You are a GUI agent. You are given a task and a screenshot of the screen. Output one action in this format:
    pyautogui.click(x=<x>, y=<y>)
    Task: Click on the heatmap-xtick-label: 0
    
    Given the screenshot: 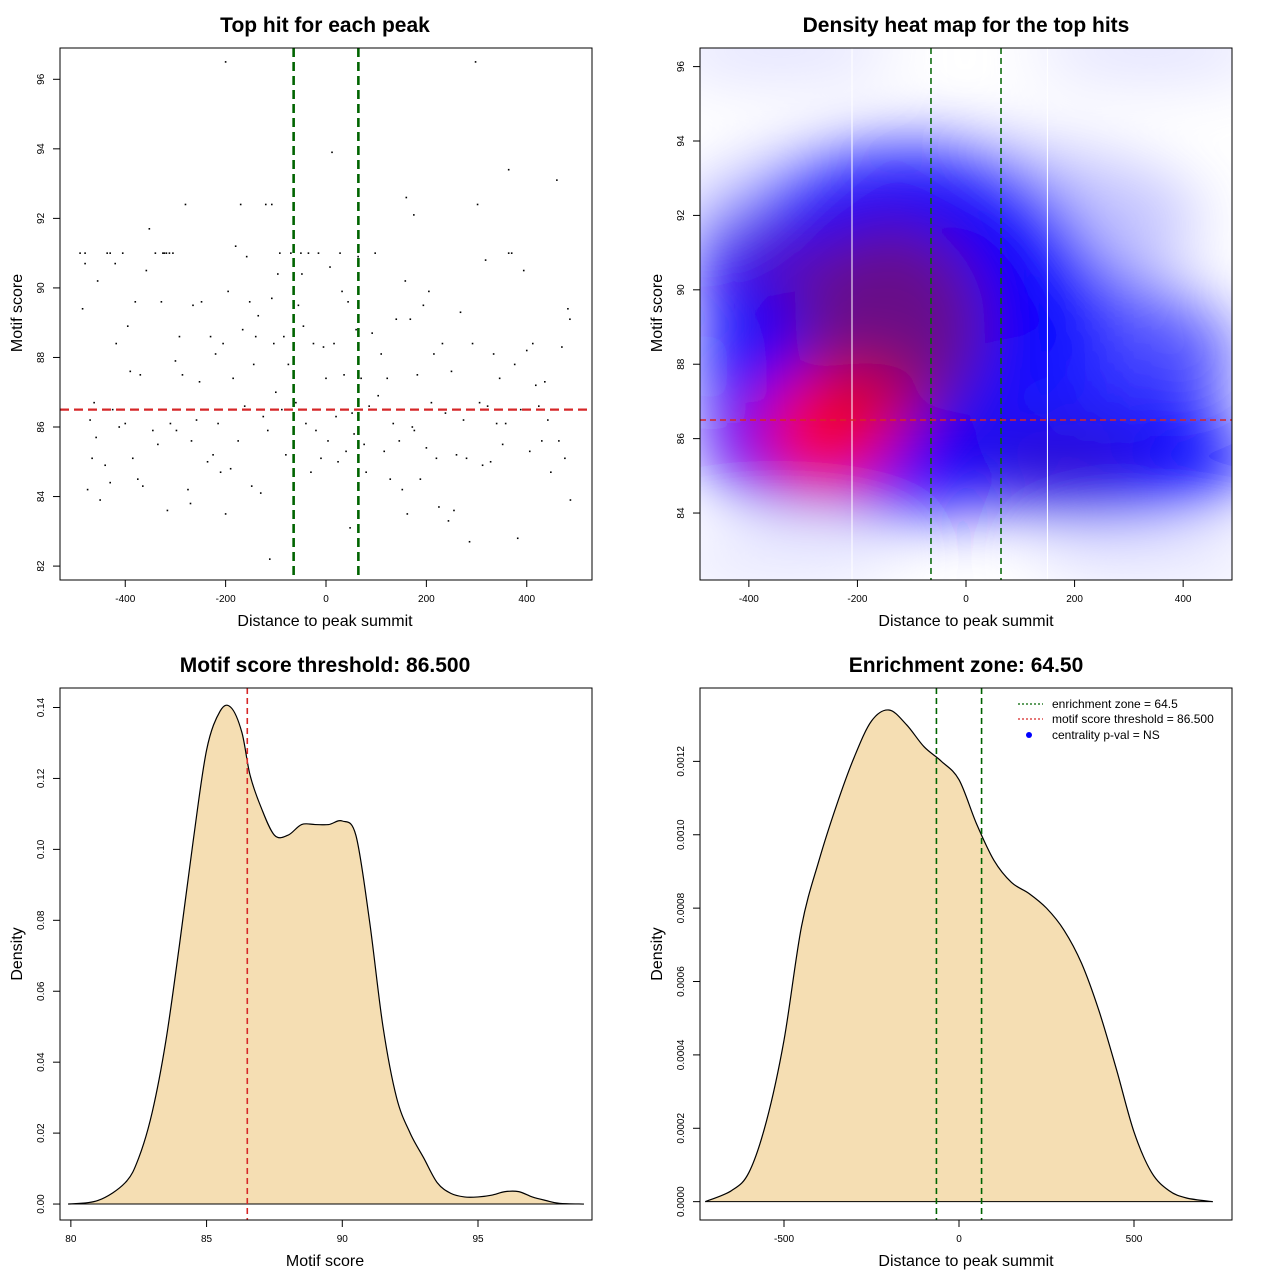 What is the action you would take?
    pyautogui.click(x=966, y=599)
    